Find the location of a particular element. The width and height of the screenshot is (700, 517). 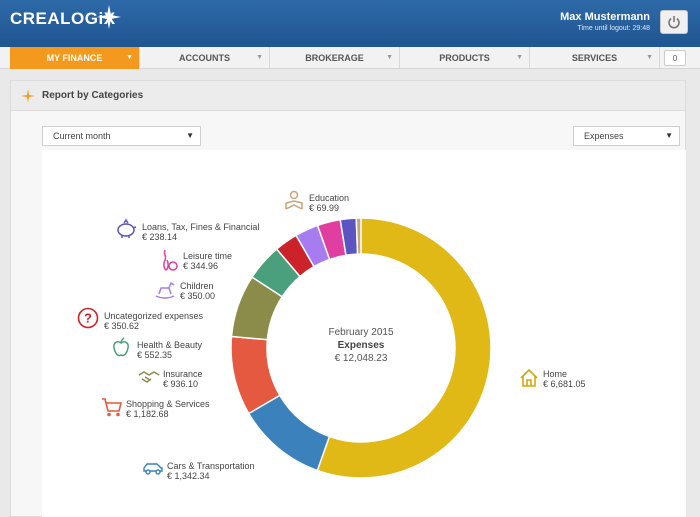

star-logo-icon is located at coordinates (109, 17).